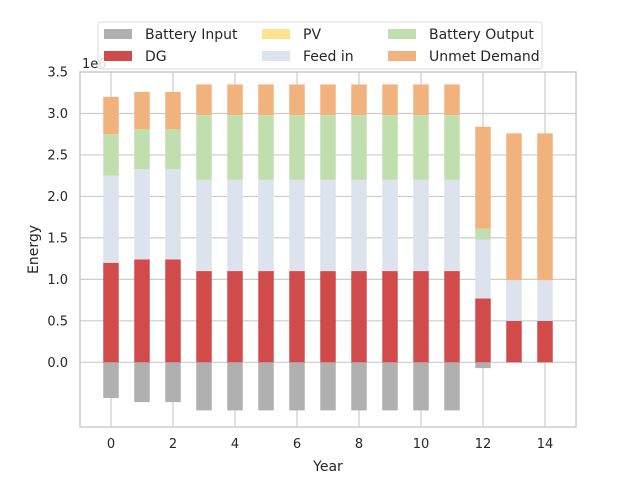  What do you see at coordinates (312, 35) in the screenshot?
I see `legend-entry: PV` at bounding box center [312, 35].